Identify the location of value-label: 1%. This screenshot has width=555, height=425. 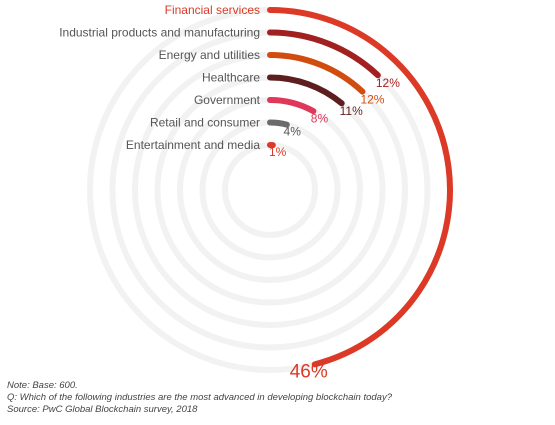
(278, 152).